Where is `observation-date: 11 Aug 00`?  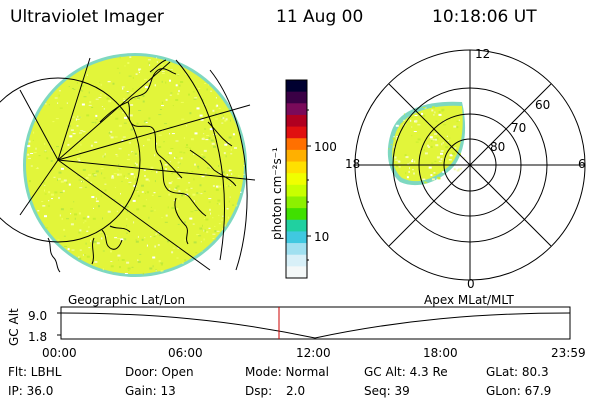
observation-date: 11 Aug 00 is located at coordinates (320, 17).